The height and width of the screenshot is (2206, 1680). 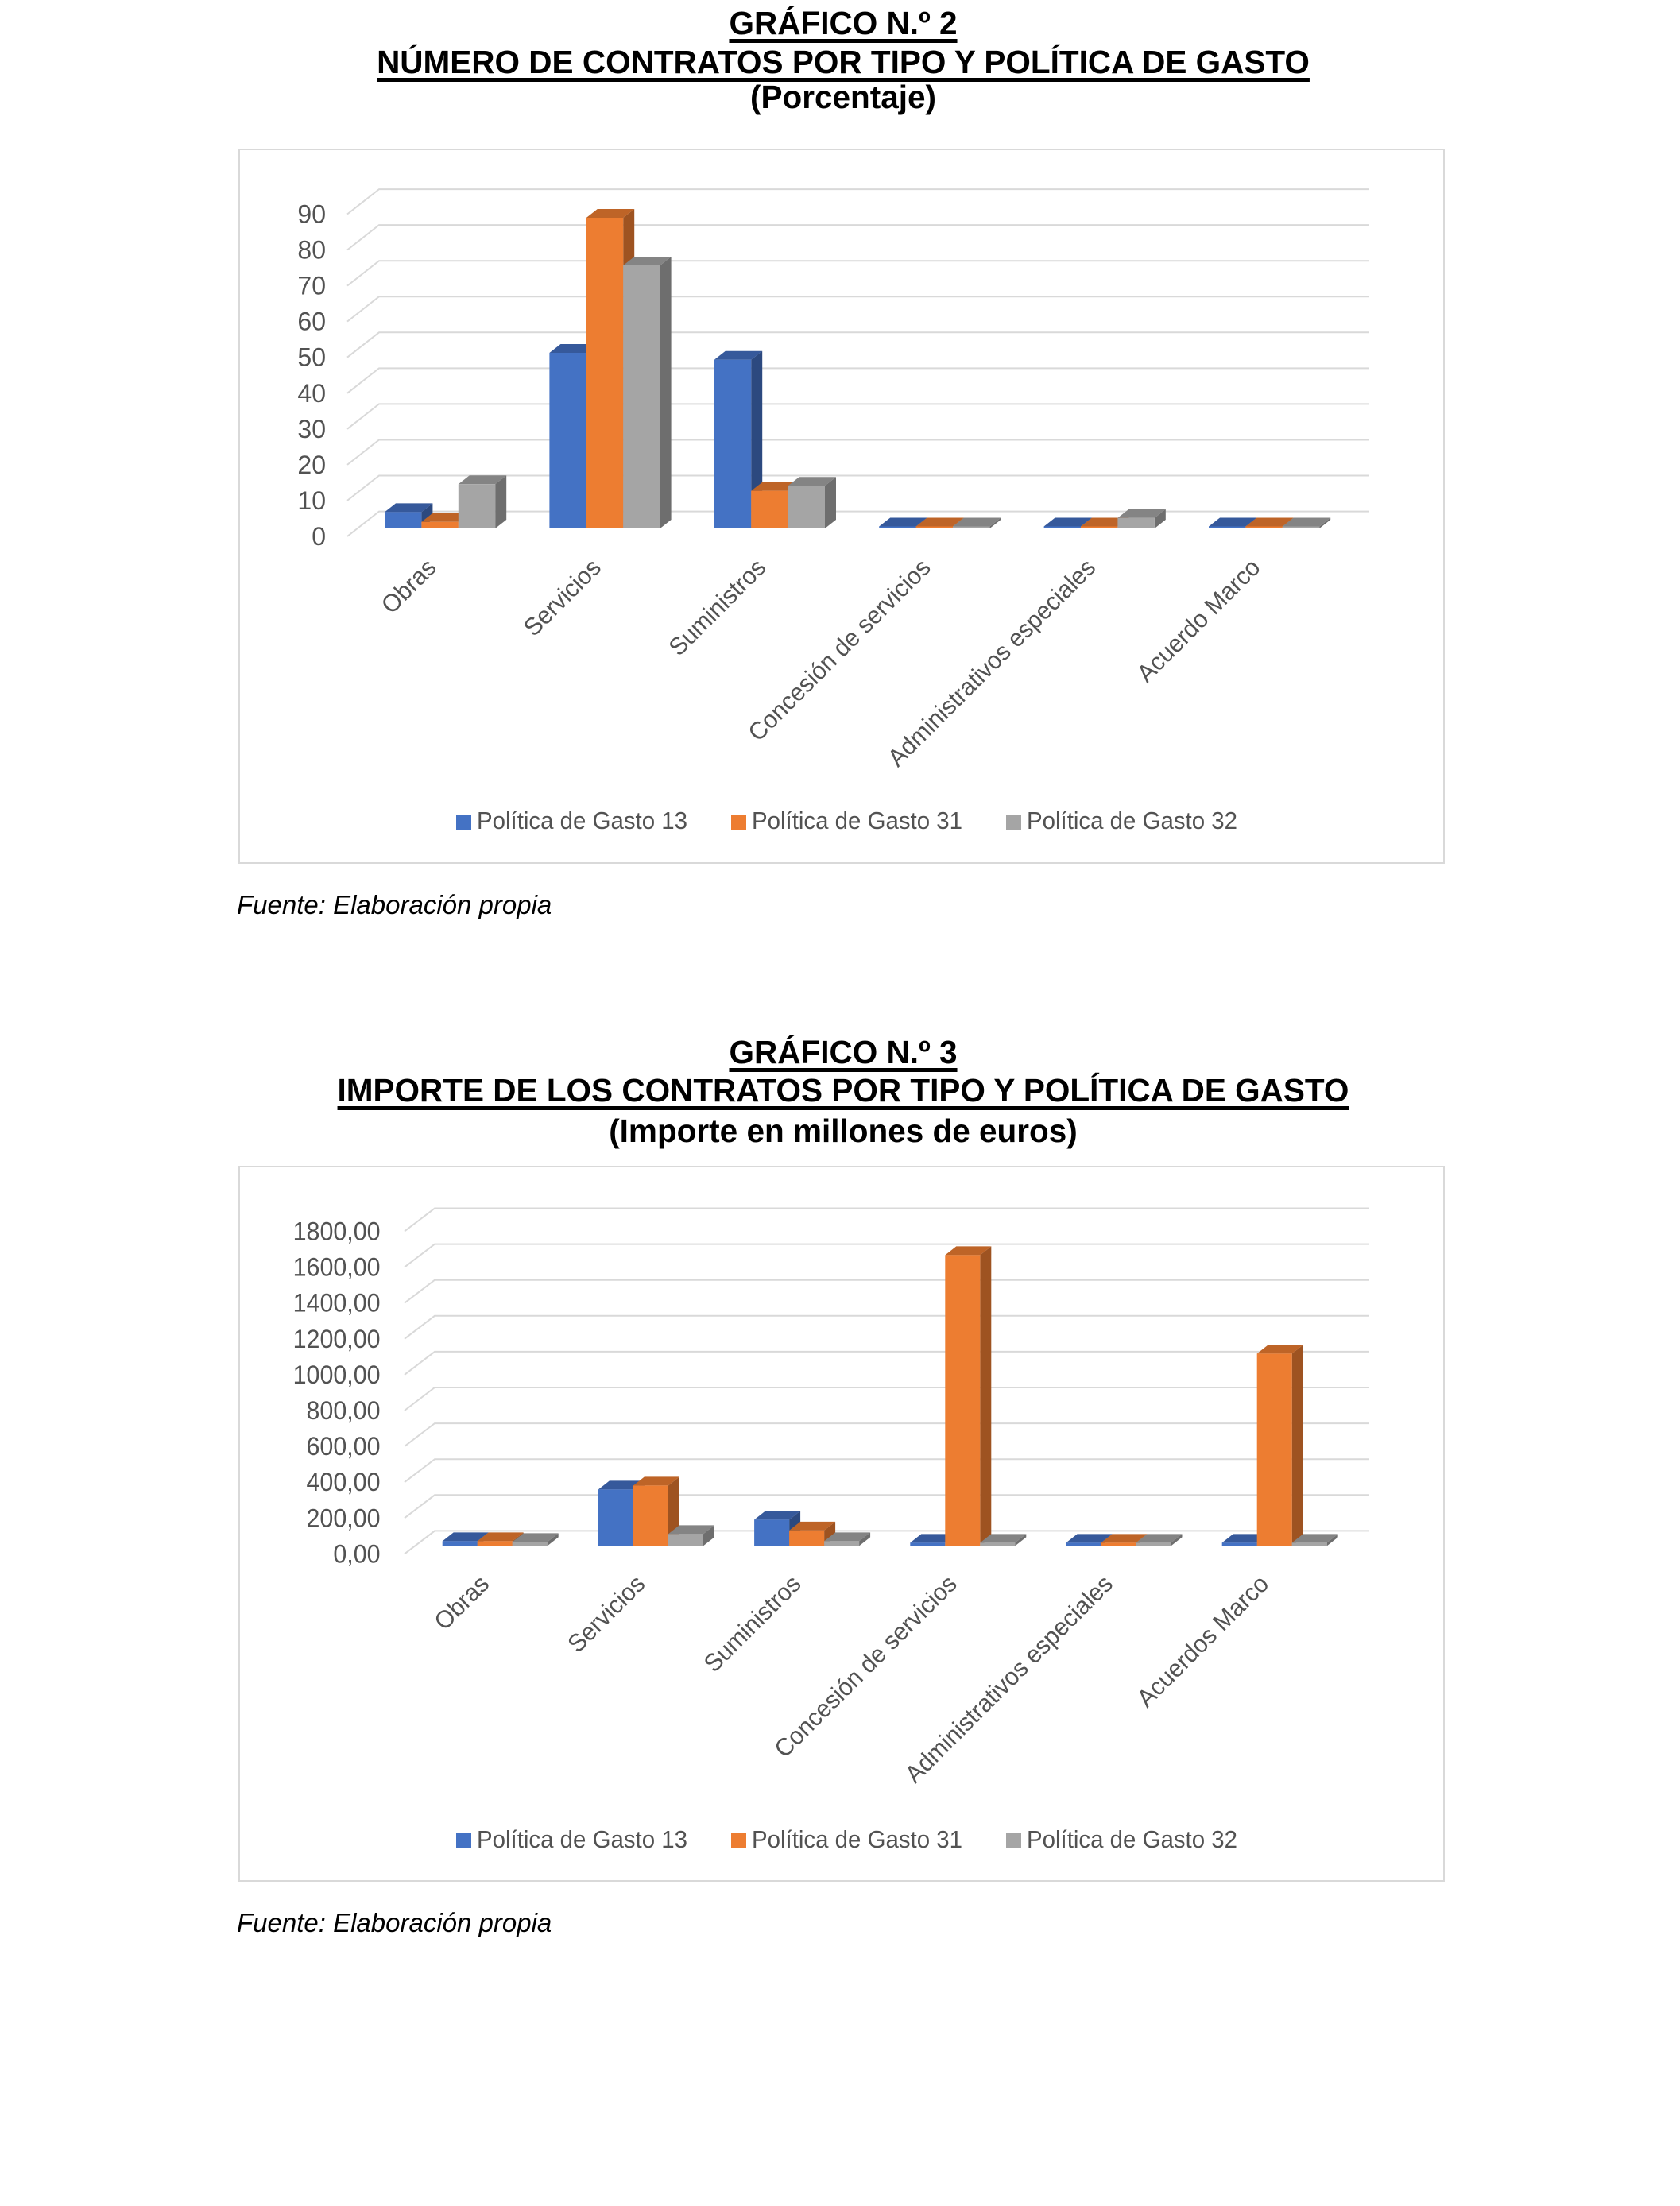 I want to click on svg-text: 1600,00, so click(x=337, y=1267).